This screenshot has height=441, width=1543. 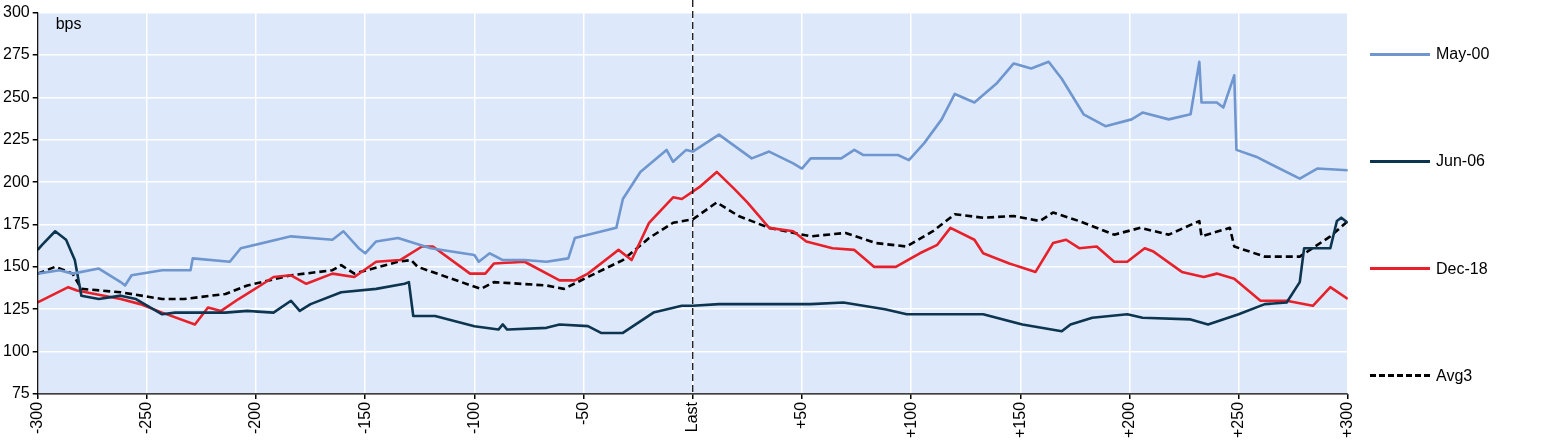 What do you see at coordinates (68, 24) in the screenshot?
I see `y-axis-title: bps` at bounding box center [68, 24].